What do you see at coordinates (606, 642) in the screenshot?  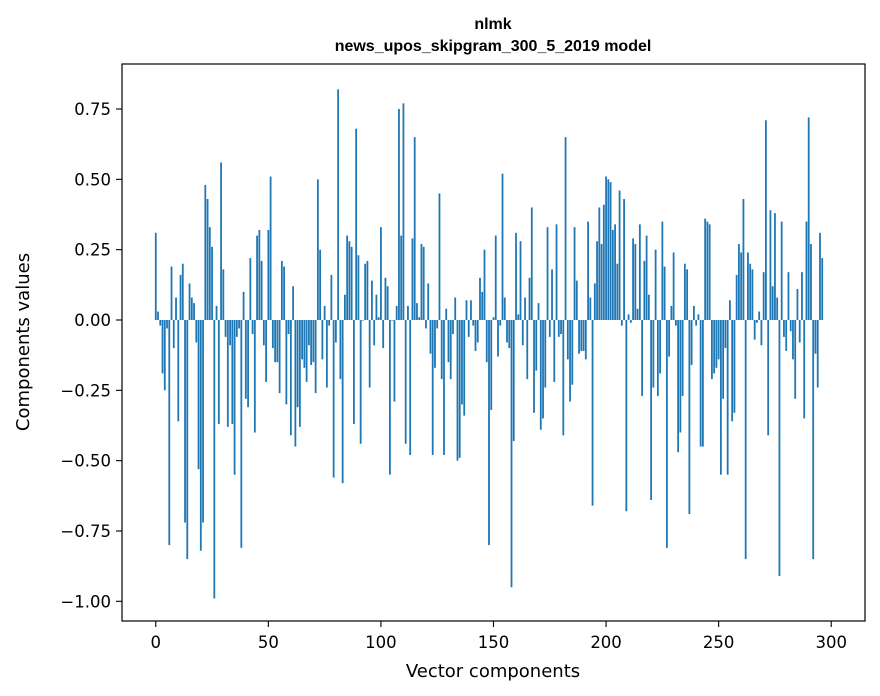 I see `x-tick-label: 200` at bounding box center [606, 642].